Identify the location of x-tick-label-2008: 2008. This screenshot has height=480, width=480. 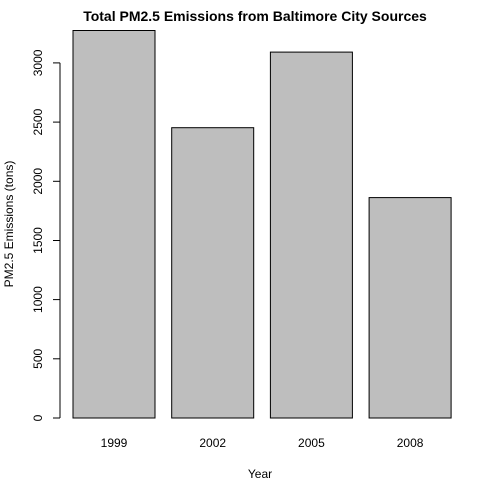
(410, 443).